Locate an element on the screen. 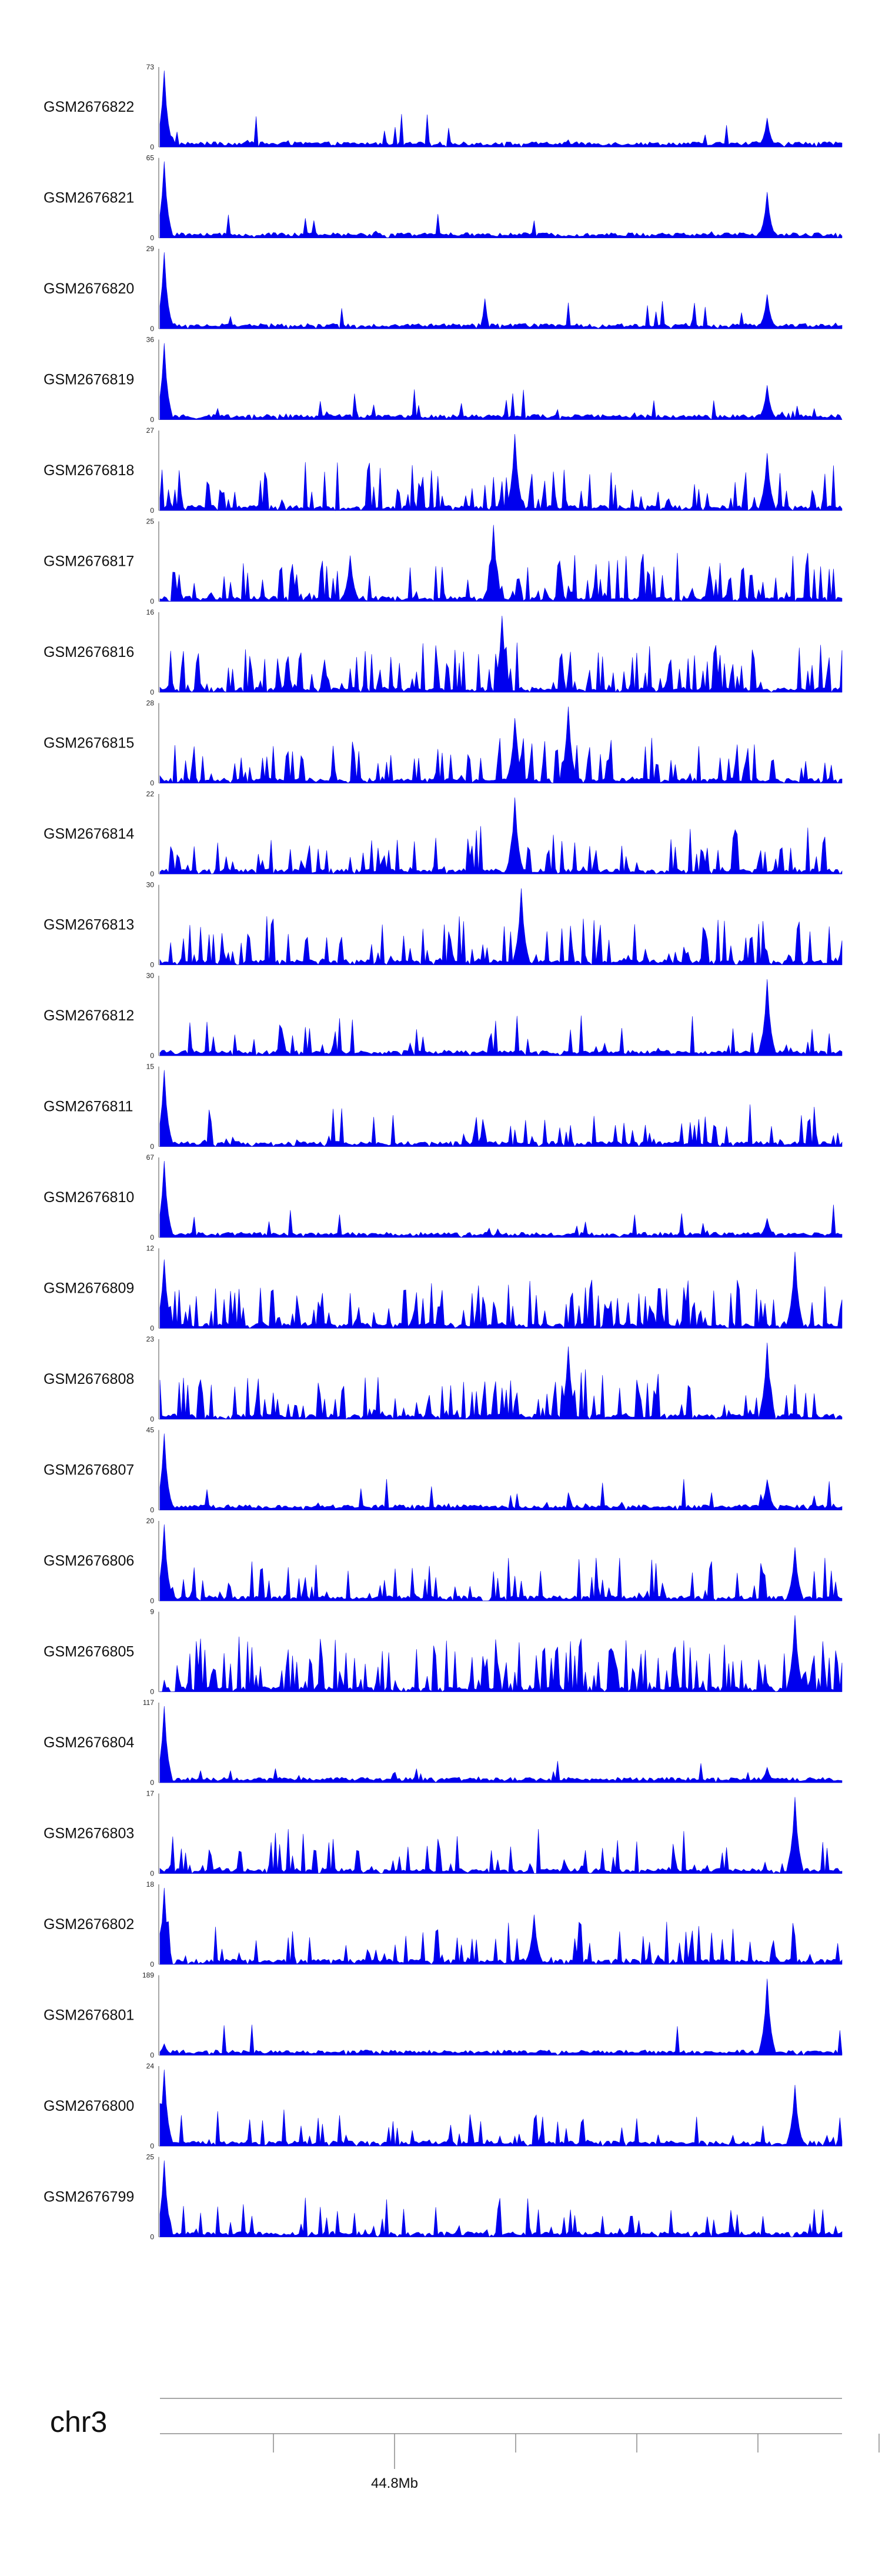  track-GSM2676813: GSM2676813 30 0 is located at coordinates (443, 925).